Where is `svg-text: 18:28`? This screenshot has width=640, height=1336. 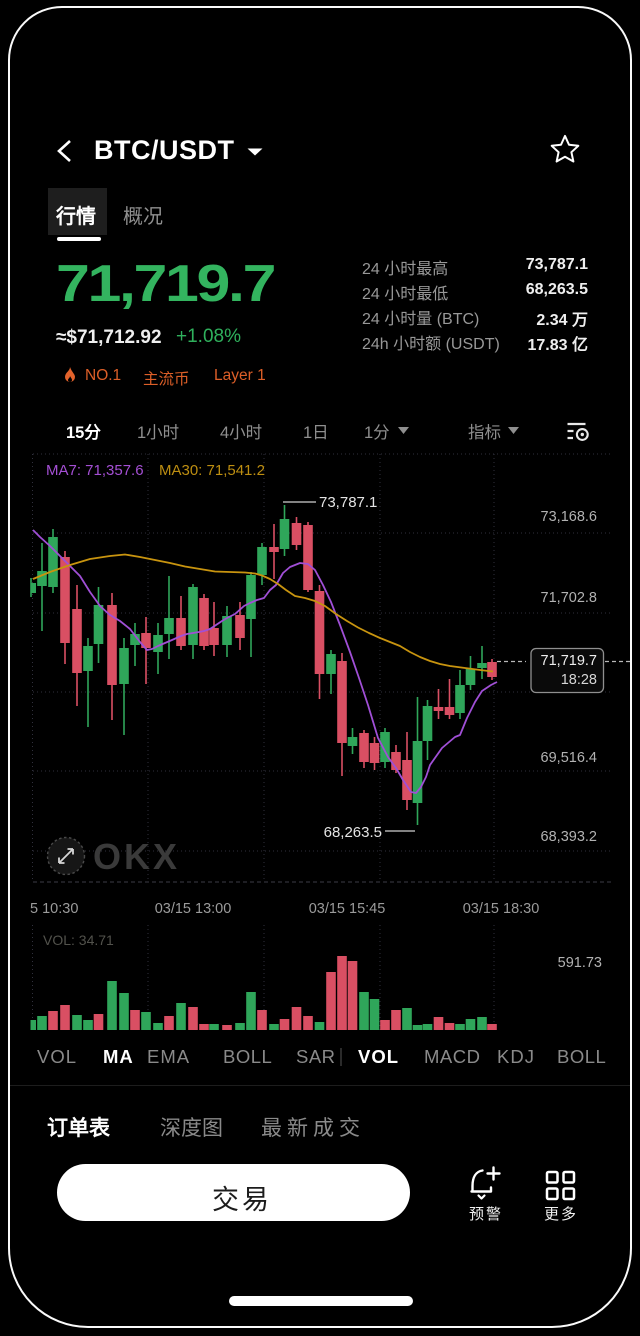 svg-text: 18:28 is located at coordinates (579, 680).